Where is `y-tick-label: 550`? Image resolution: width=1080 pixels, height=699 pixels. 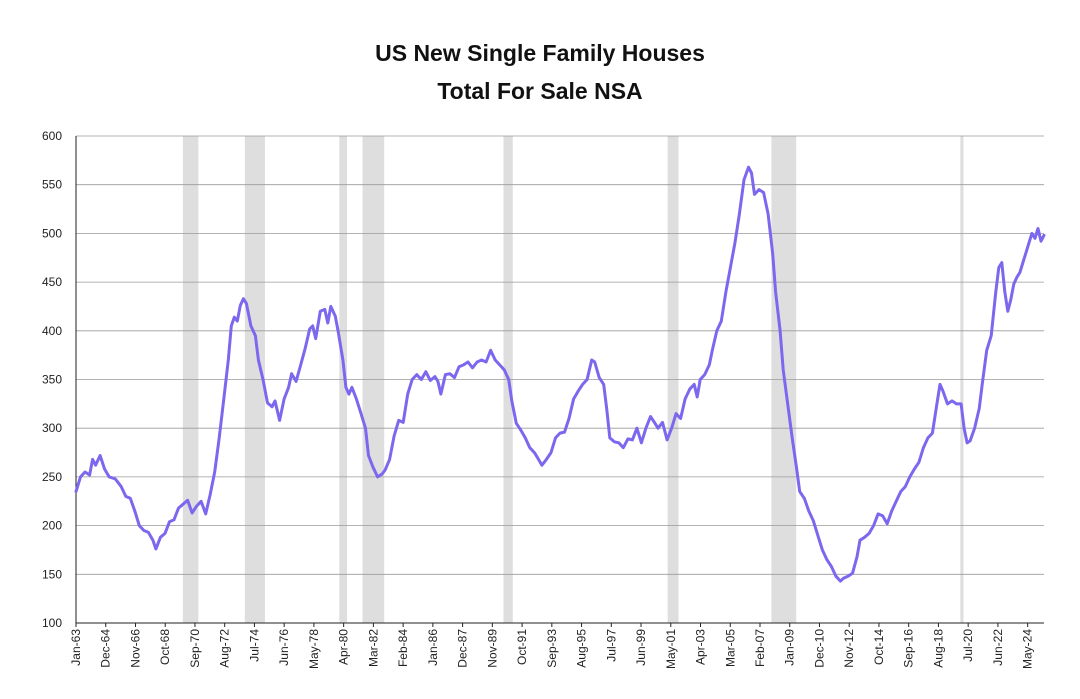 y-tick-label: 550 is located at coordinates (52, 185).